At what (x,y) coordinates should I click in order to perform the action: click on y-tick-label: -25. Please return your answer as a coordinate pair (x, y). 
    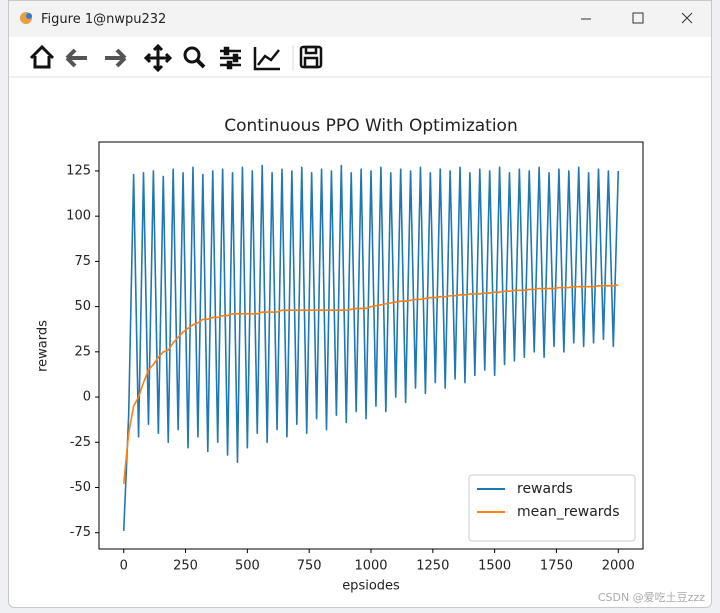
    Looking at the image, I should click on (80, 442).